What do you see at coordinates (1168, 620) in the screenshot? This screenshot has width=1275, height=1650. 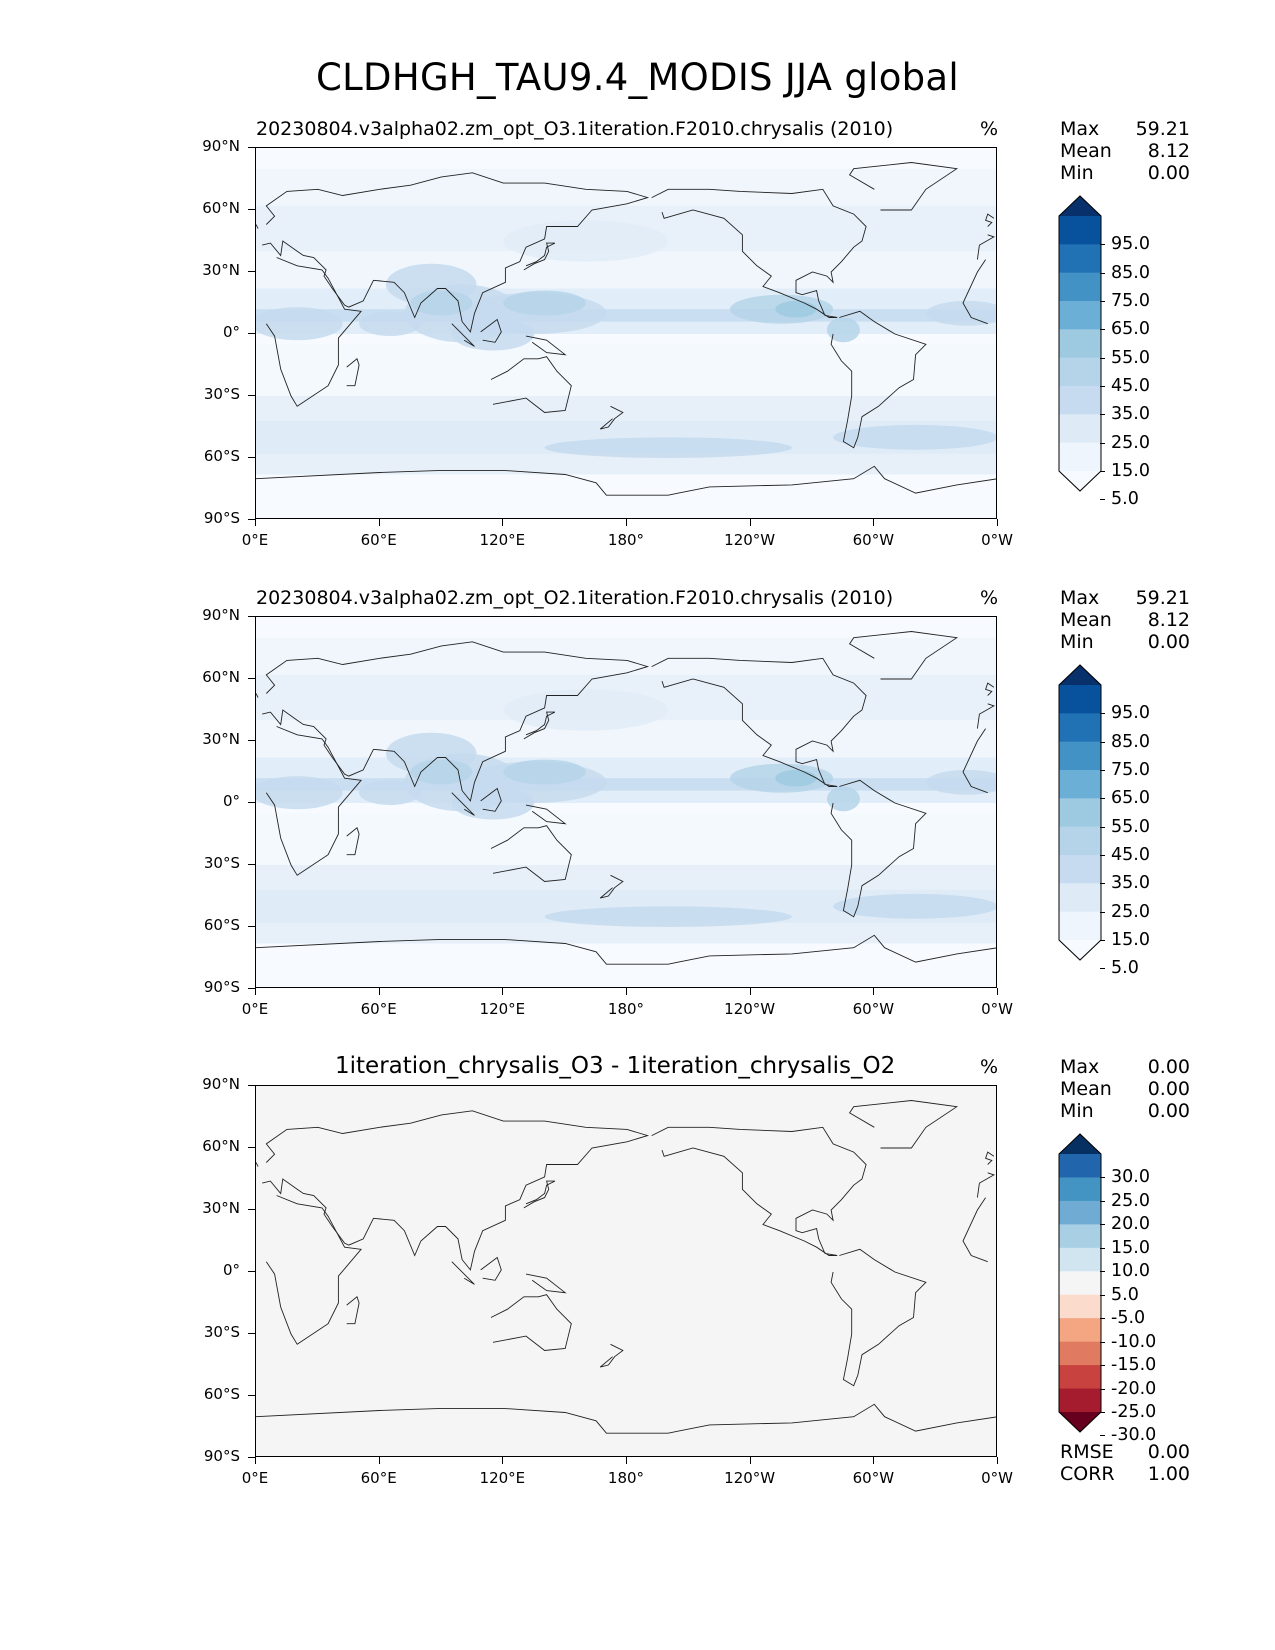 I see `mean-value: 8.12` at bounding box center [1168, 620].